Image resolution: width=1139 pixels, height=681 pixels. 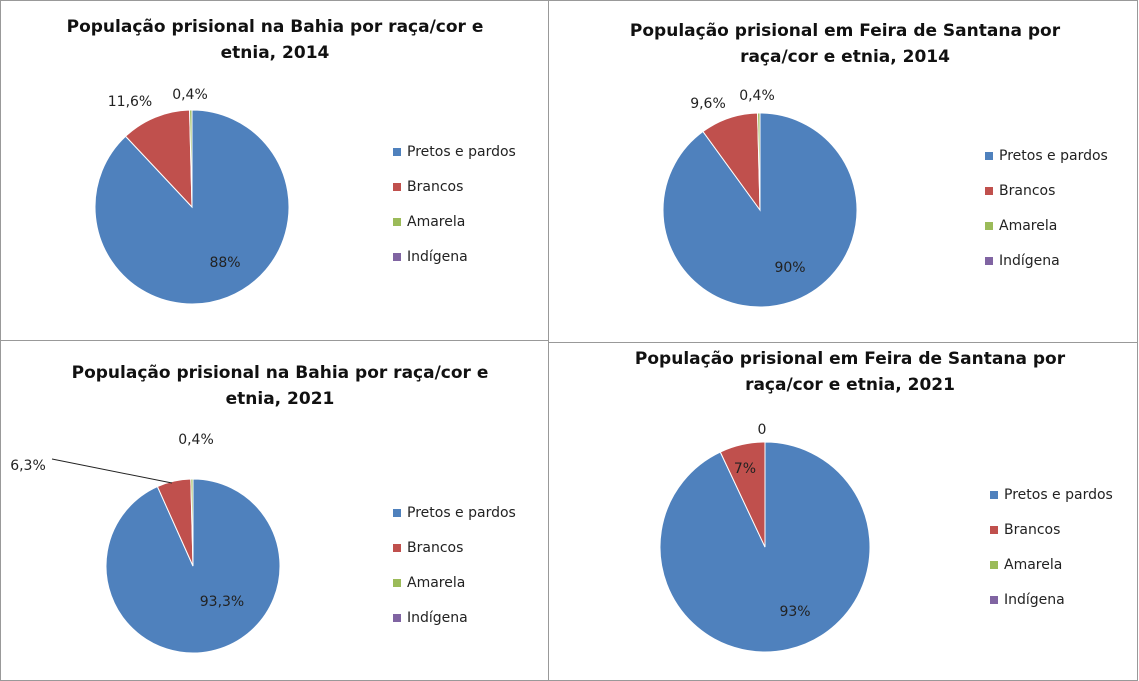 What do you see at coordinates (224, 263) in the screenshot?
I see `data-label: 88%` at bounding box center [224, 263].